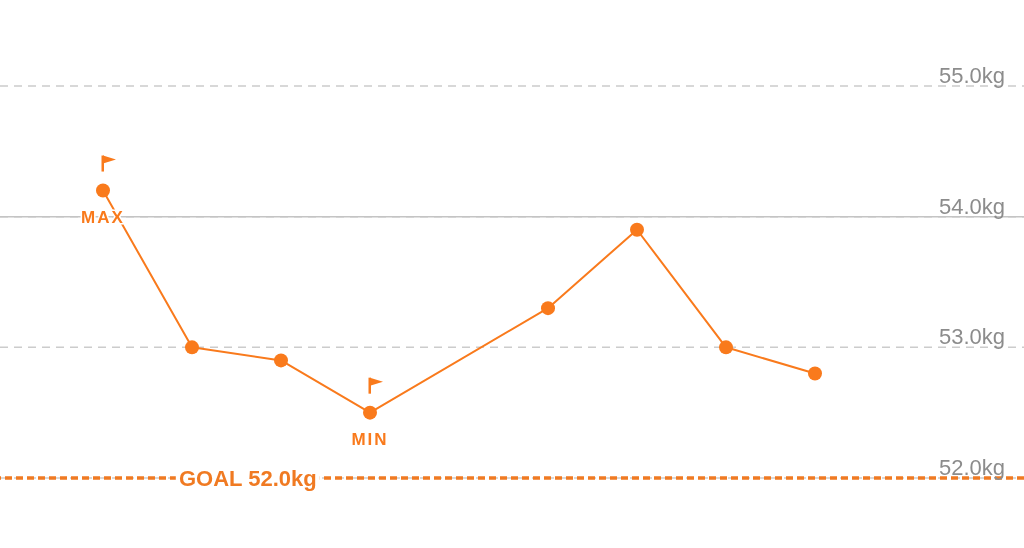  I want to click on y-tick-label: 54.0kg, so click(971, 206).